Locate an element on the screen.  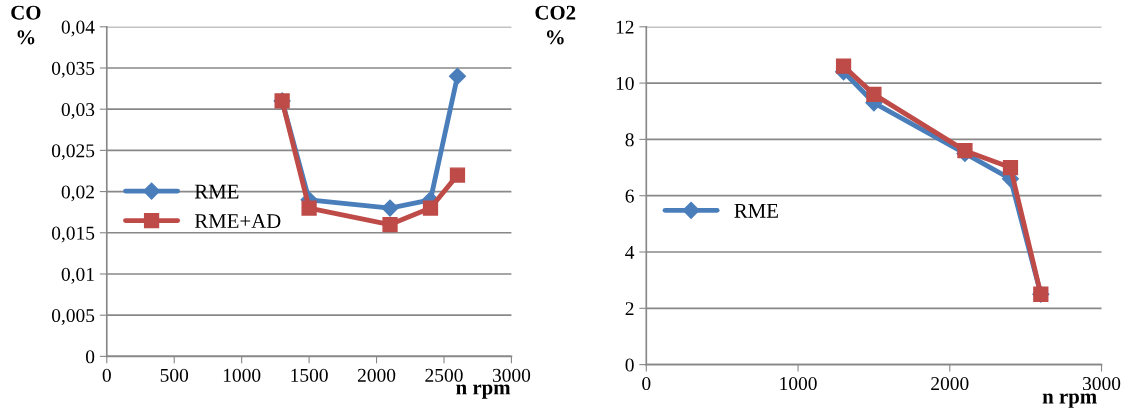
y-tick-label: 0,035 is located at coordinates (73, 69).